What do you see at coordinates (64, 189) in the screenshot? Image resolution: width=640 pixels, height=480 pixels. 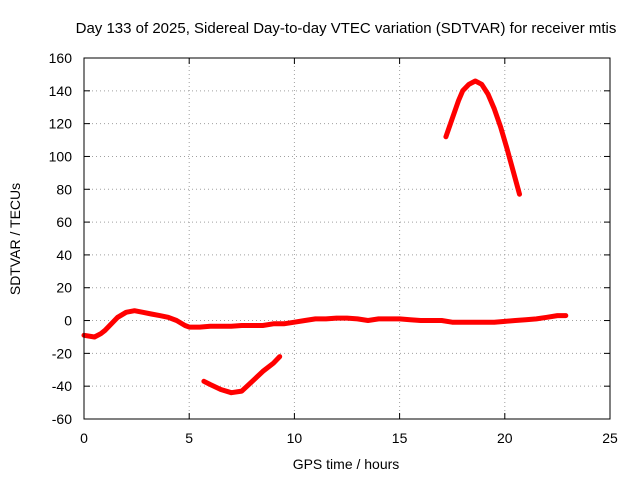 I see `y-tick-label: 80` at bounding box center [64, 189].